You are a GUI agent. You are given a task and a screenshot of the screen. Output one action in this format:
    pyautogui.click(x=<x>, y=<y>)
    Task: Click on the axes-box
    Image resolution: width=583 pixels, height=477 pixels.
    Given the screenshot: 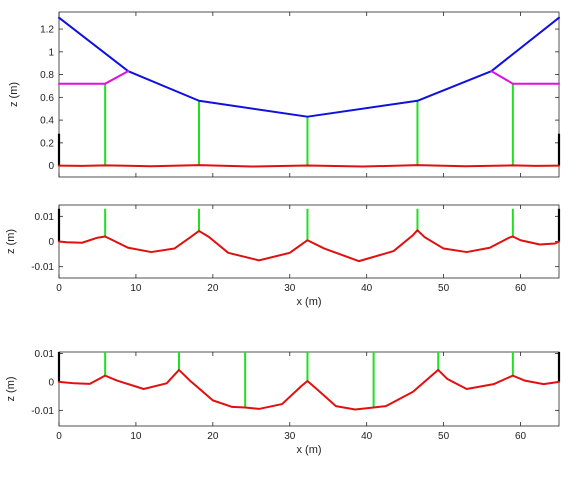 What is the action you would take?
    pyautogui.click(x=309, y=389)
    